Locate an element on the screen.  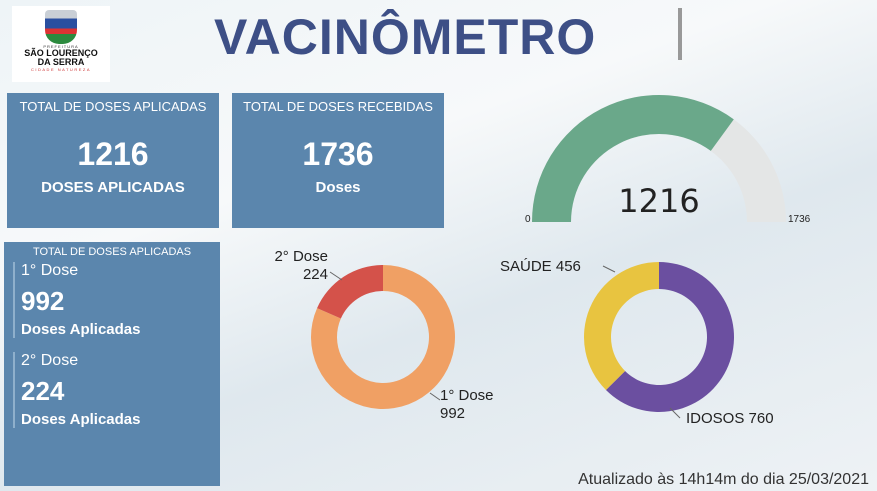
updated-timestamp: Atualizado às 14h14m do dia 25/03/2021 is located at coordinates (723, 479).